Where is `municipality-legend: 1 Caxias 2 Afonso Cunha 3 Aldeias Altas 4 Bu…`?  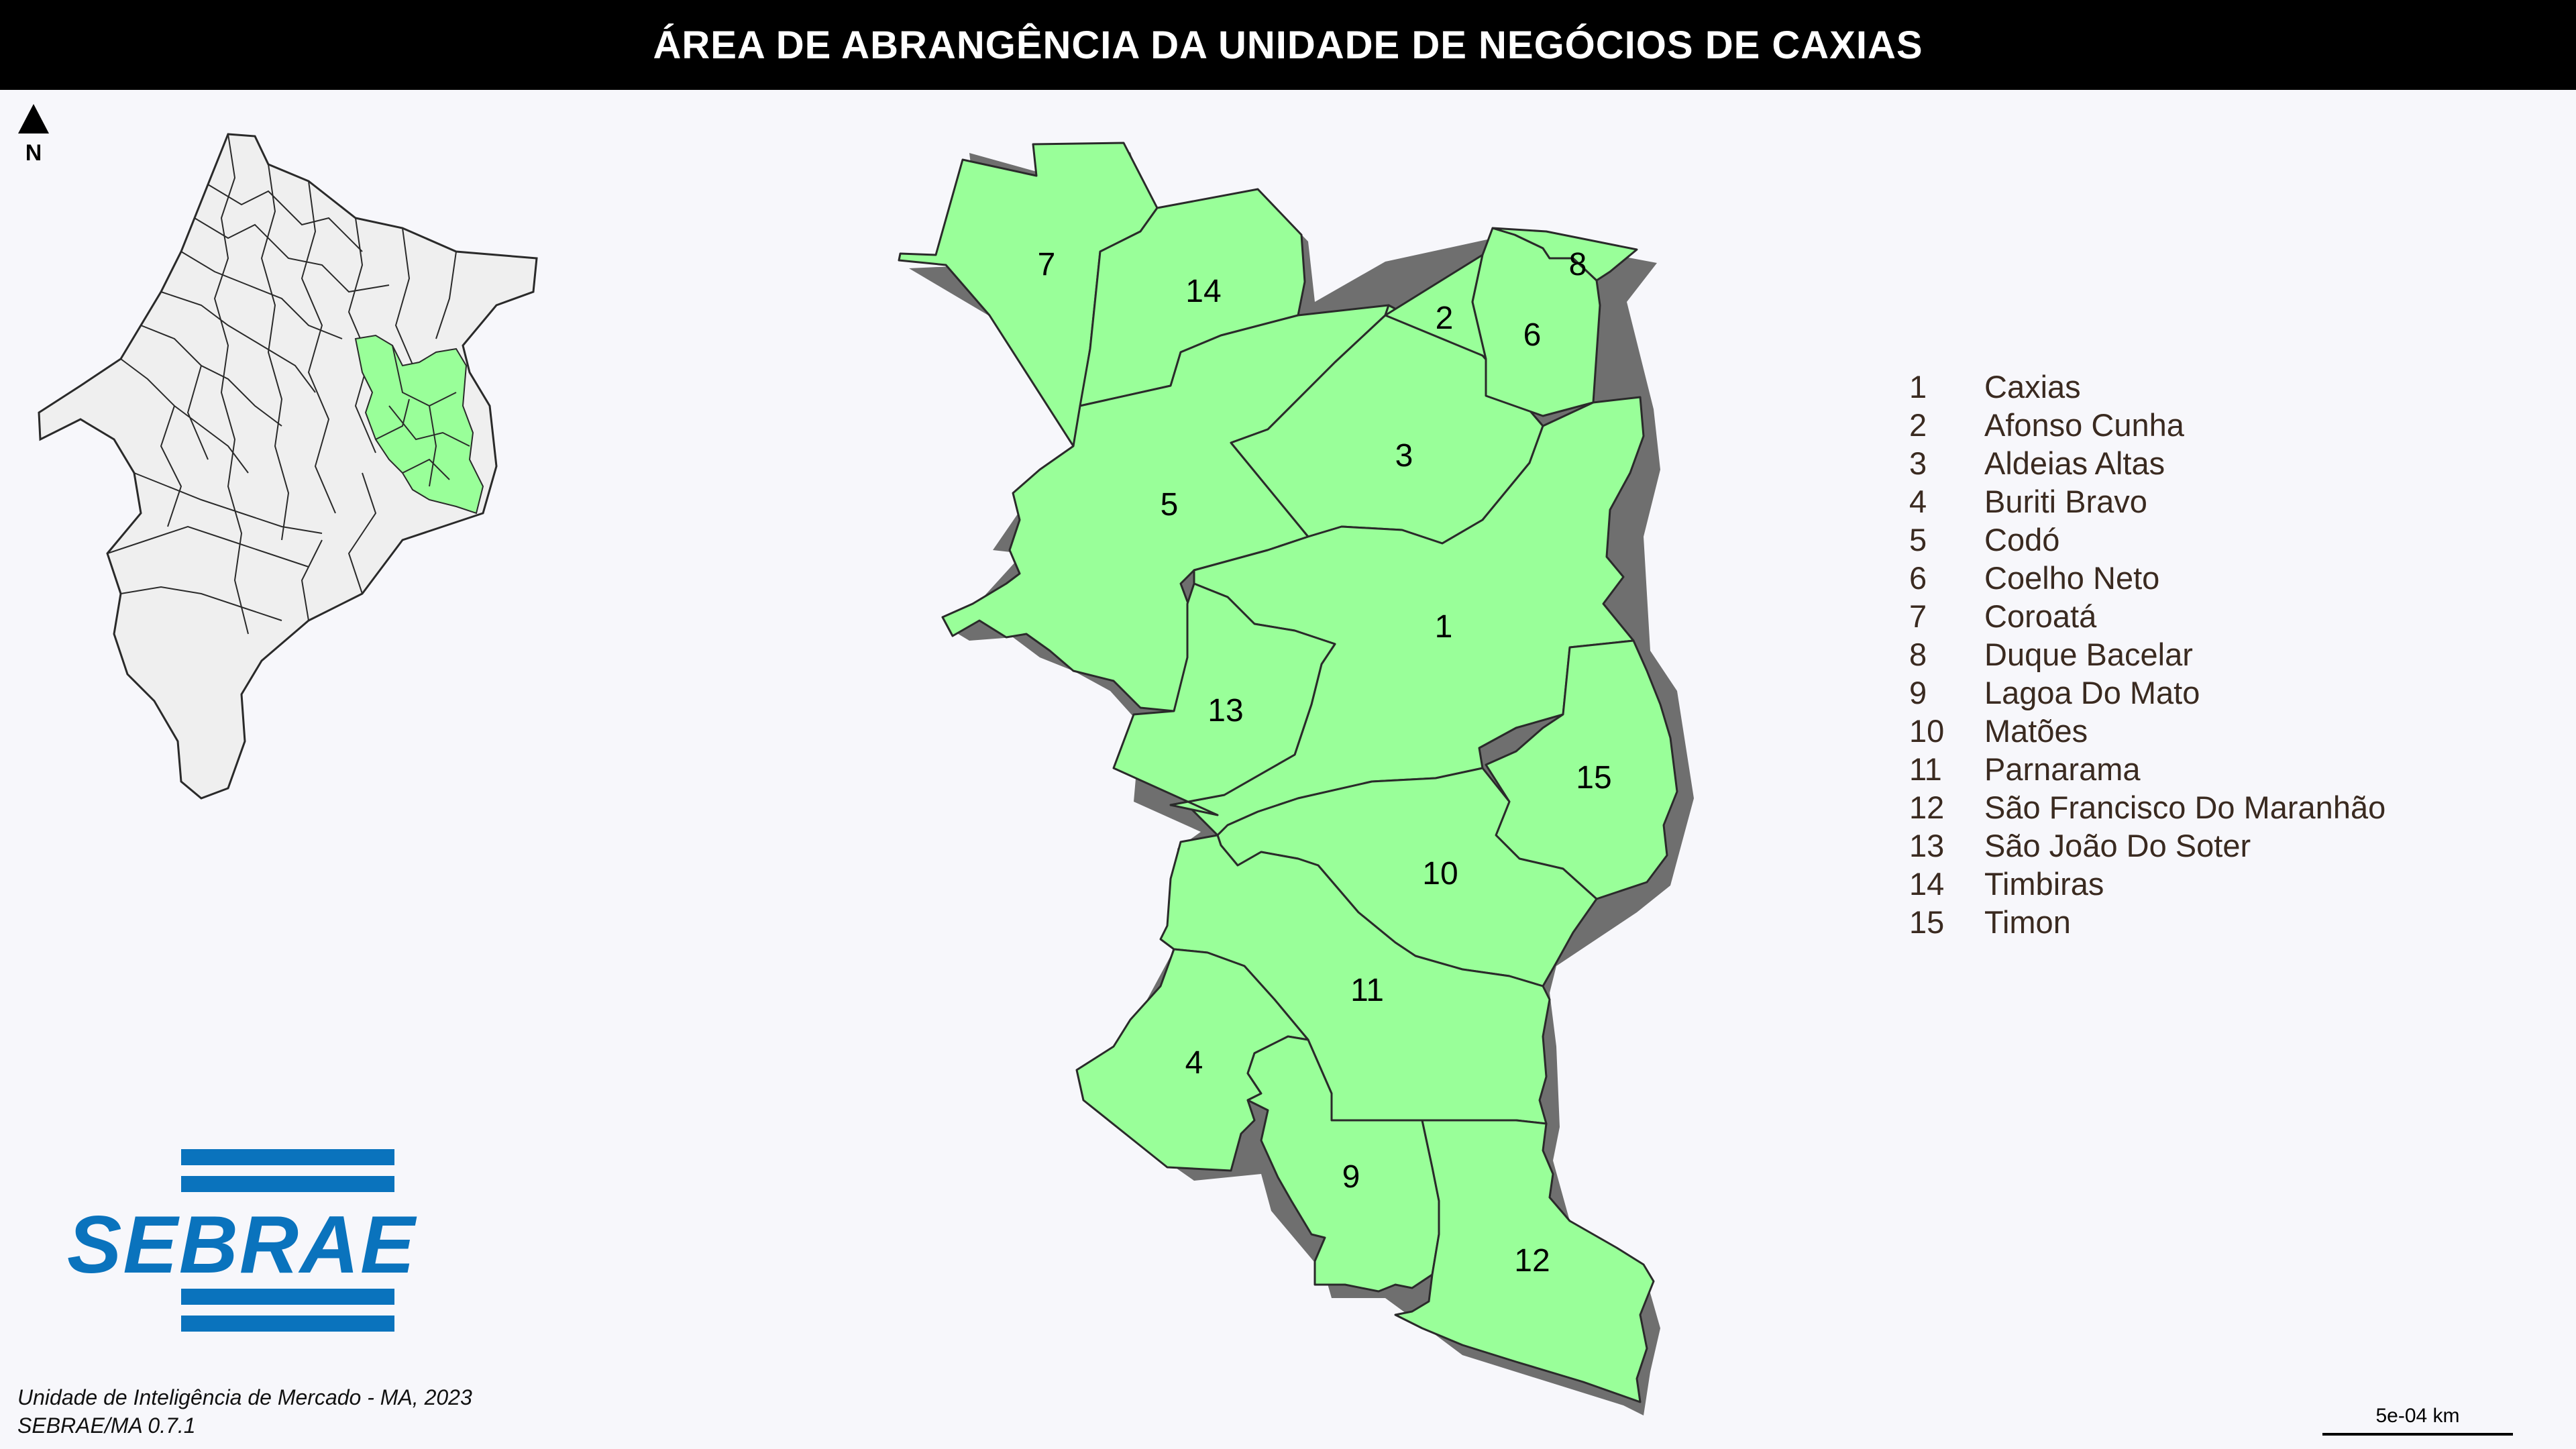
municipality-legend: 1 Caxias 2 Afonso Cunha 3 Aldeias Altas 4 Bu… is located at coordinates (2210, 654).